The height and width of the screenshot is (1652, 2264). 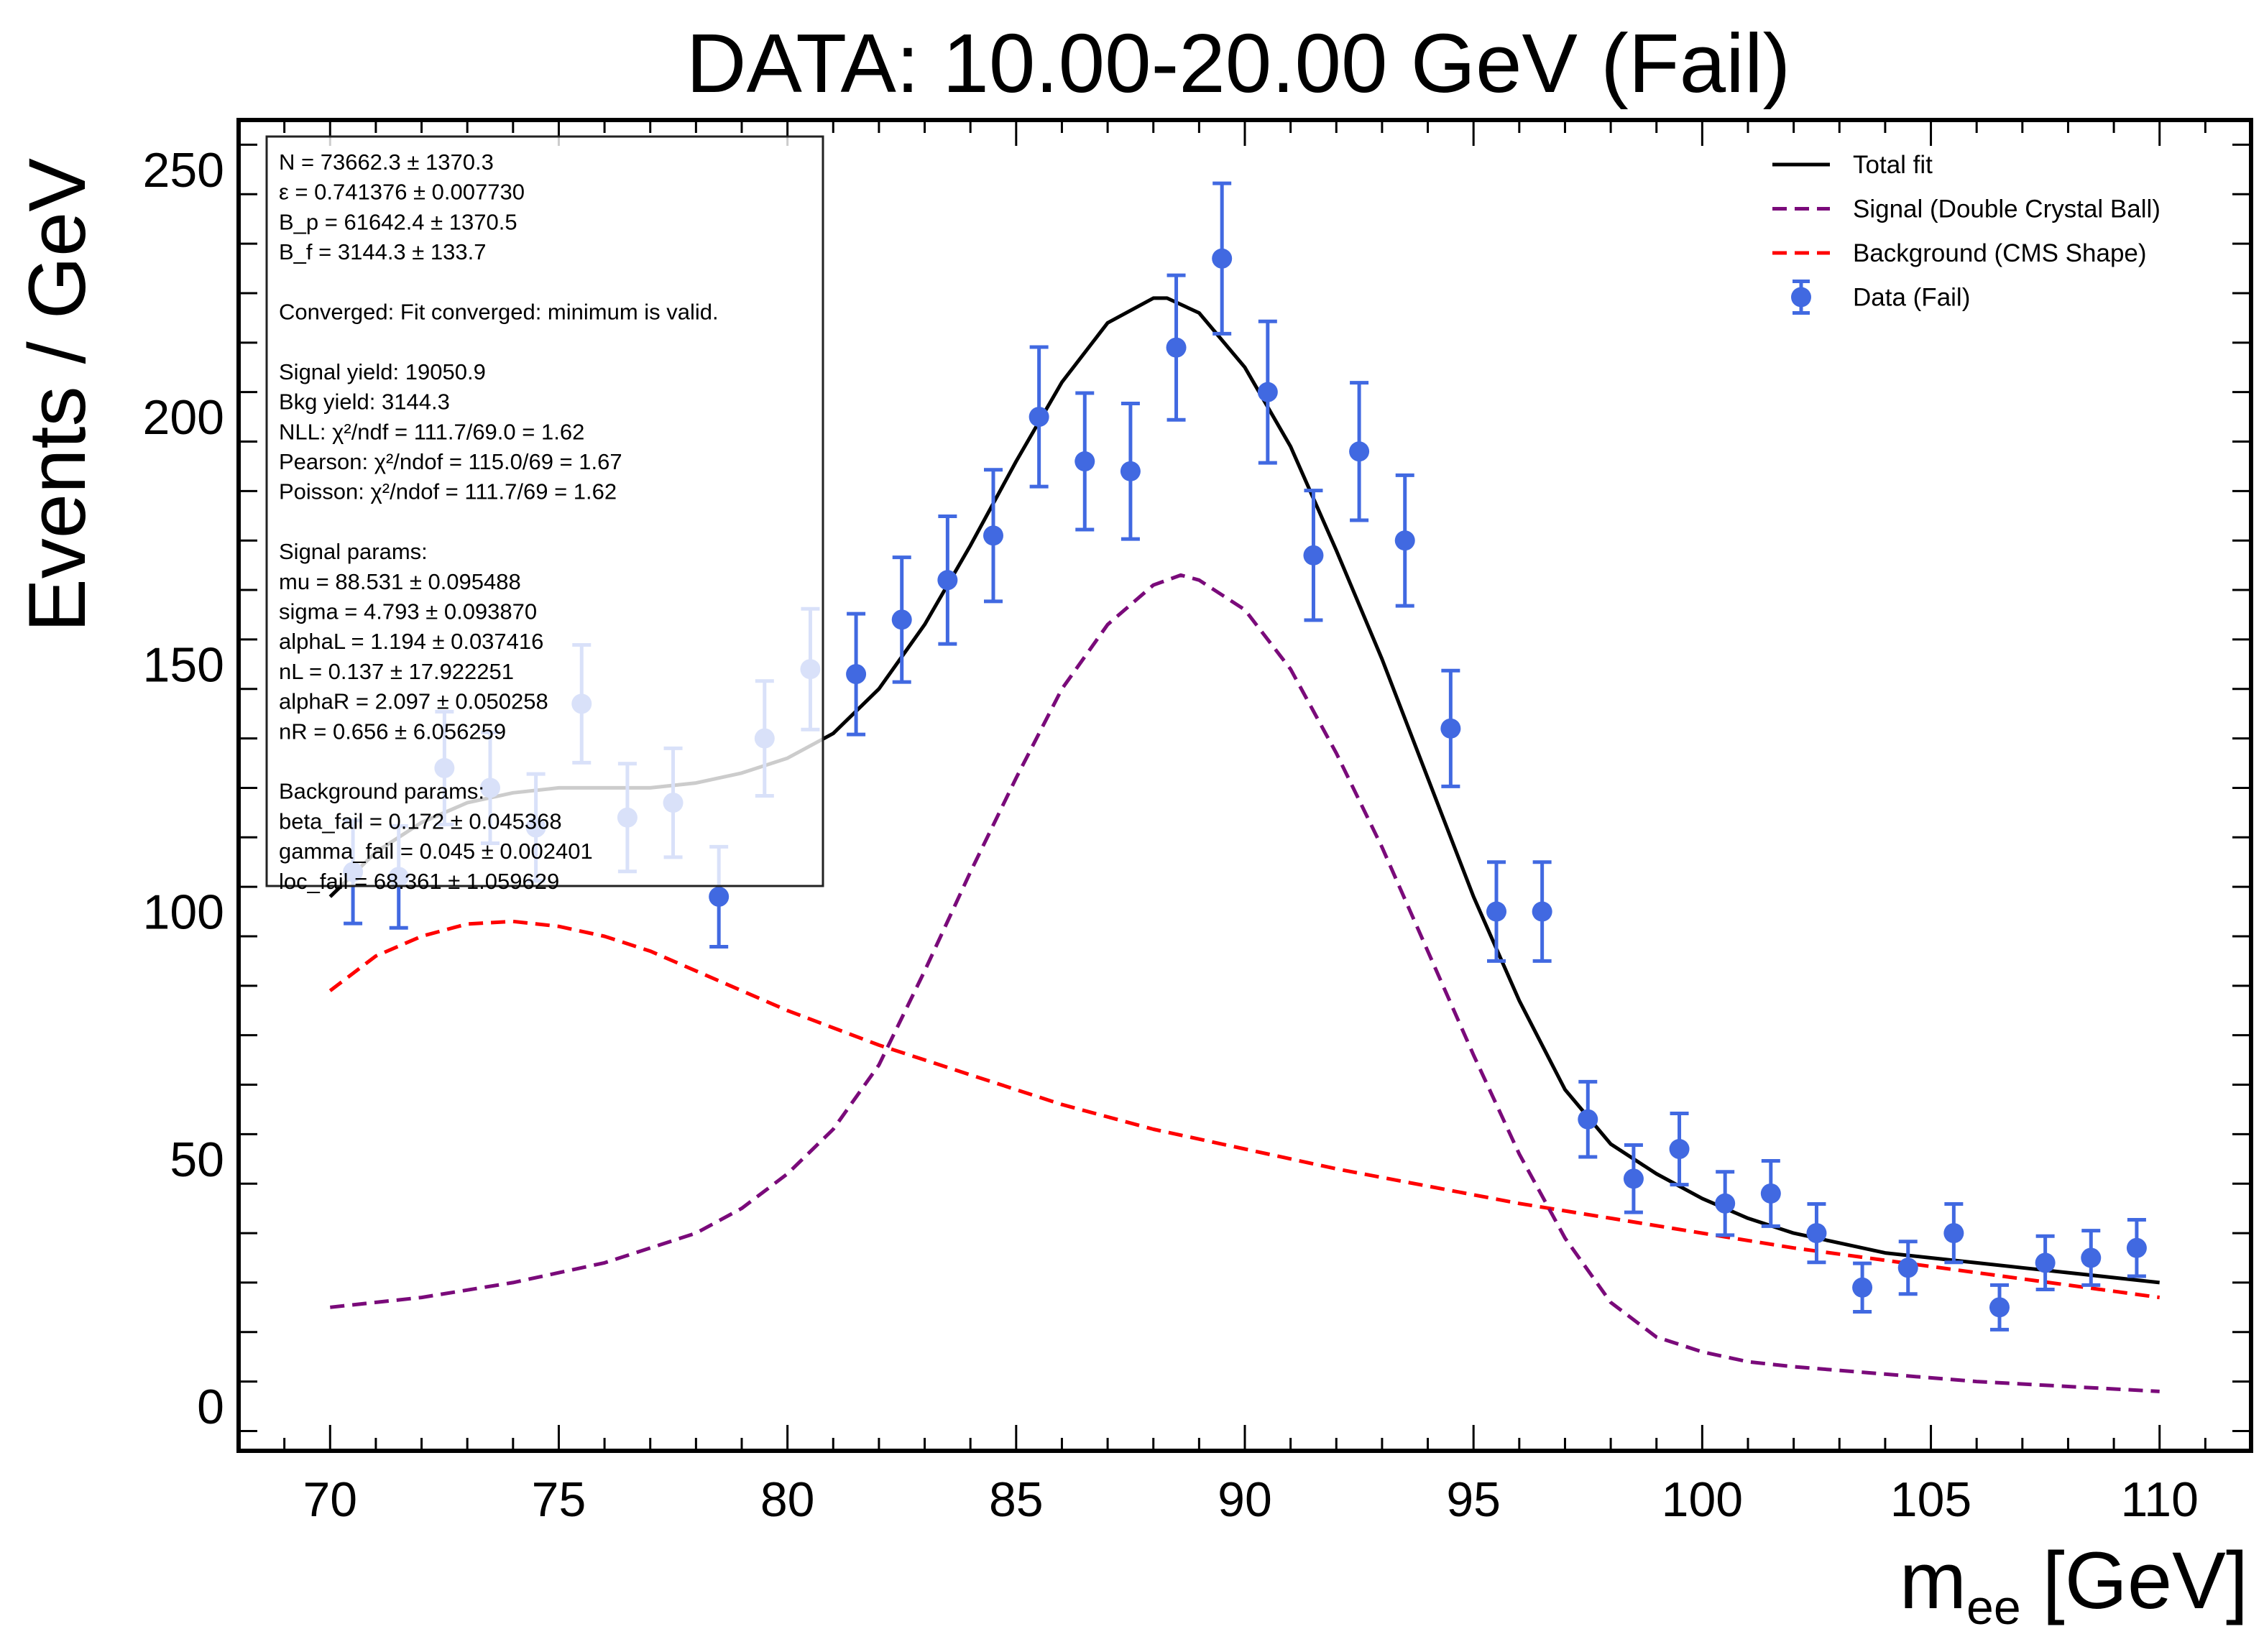 I want to click on x-tick-labels: 70 75 80 85 90 95 100 105 110, so click(x=1250, y=1499).